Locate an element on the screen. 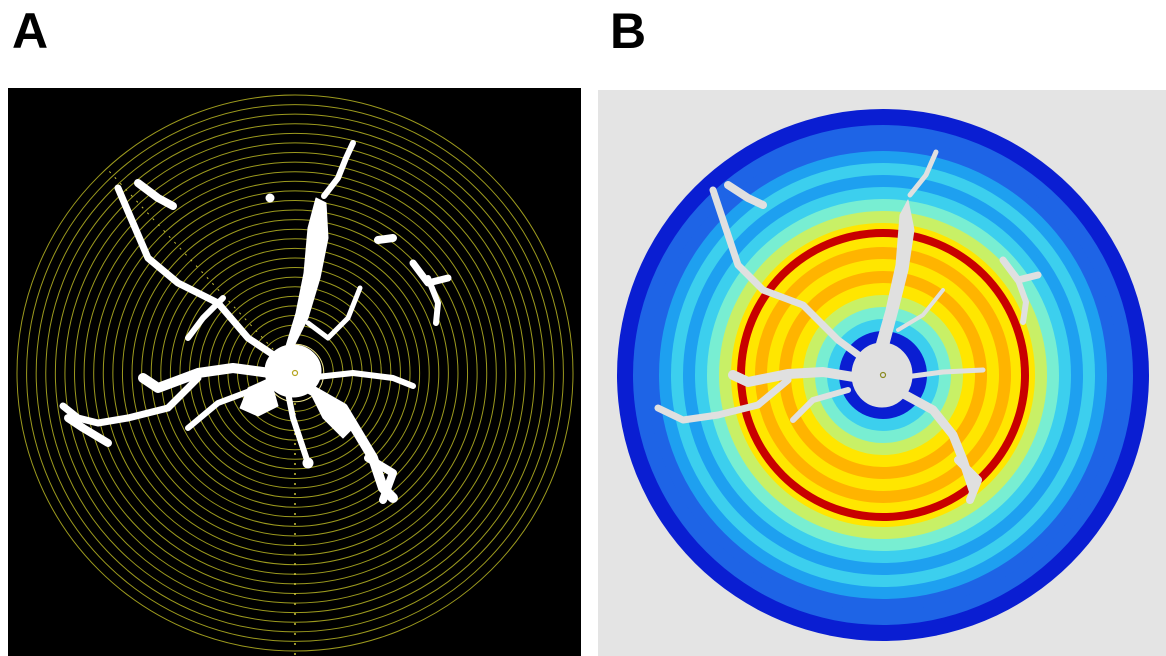  panel-label-b: B is located at coordinates (628, 31).